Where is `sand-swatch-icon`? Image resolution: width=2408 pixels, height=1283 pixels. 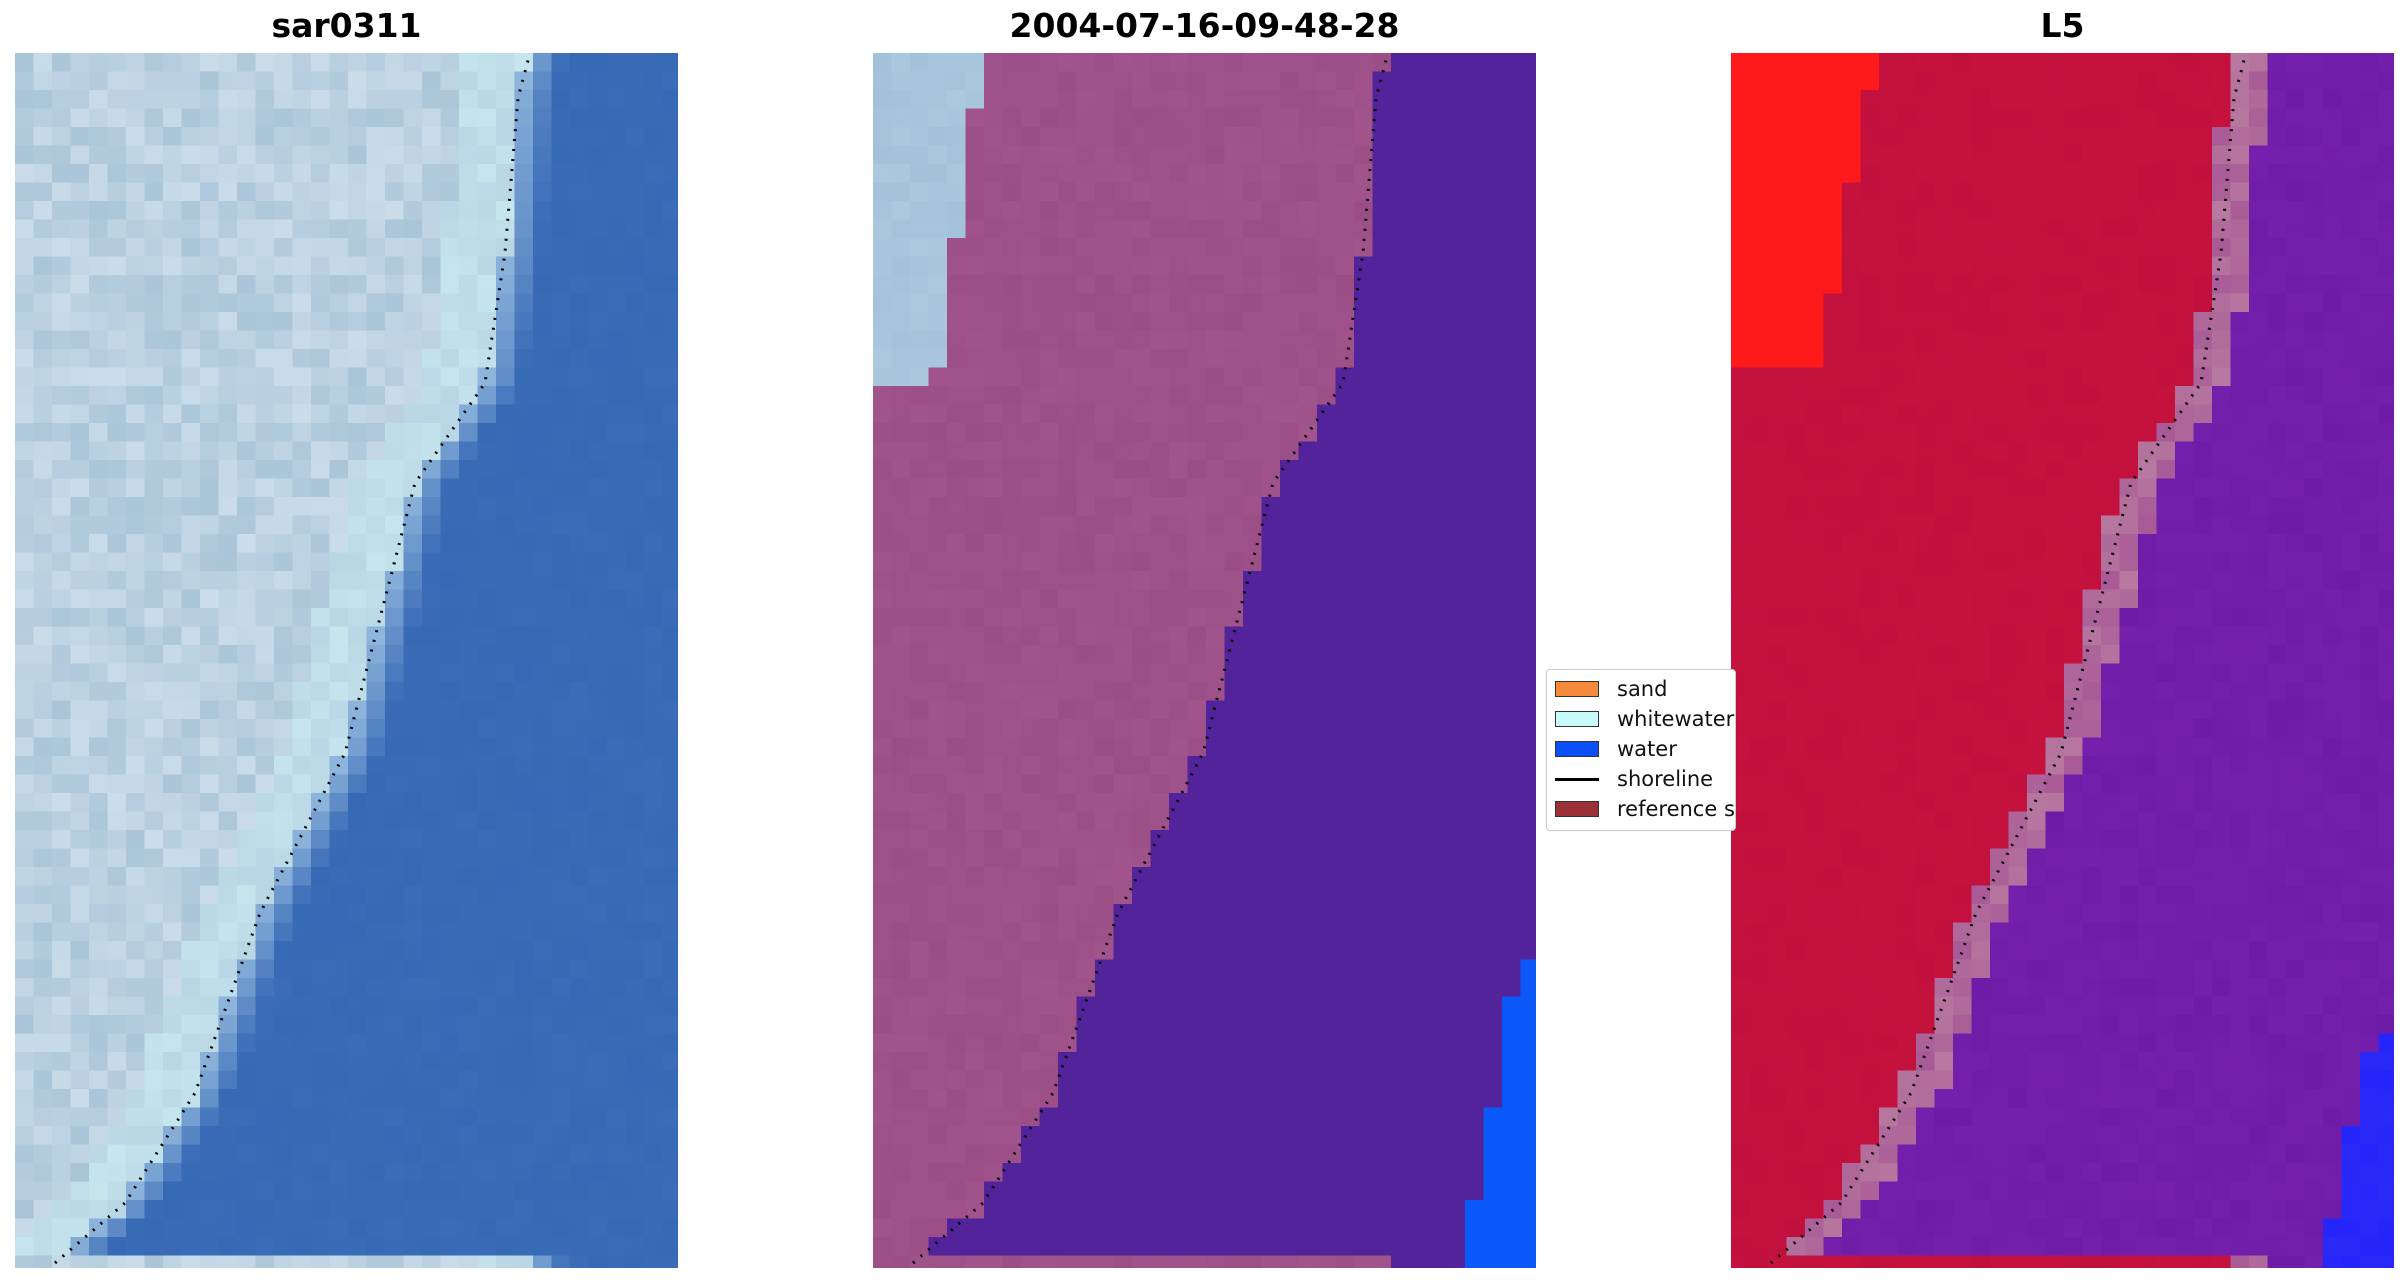
sand-swatch-icon is located at coordinates (1577, 689).